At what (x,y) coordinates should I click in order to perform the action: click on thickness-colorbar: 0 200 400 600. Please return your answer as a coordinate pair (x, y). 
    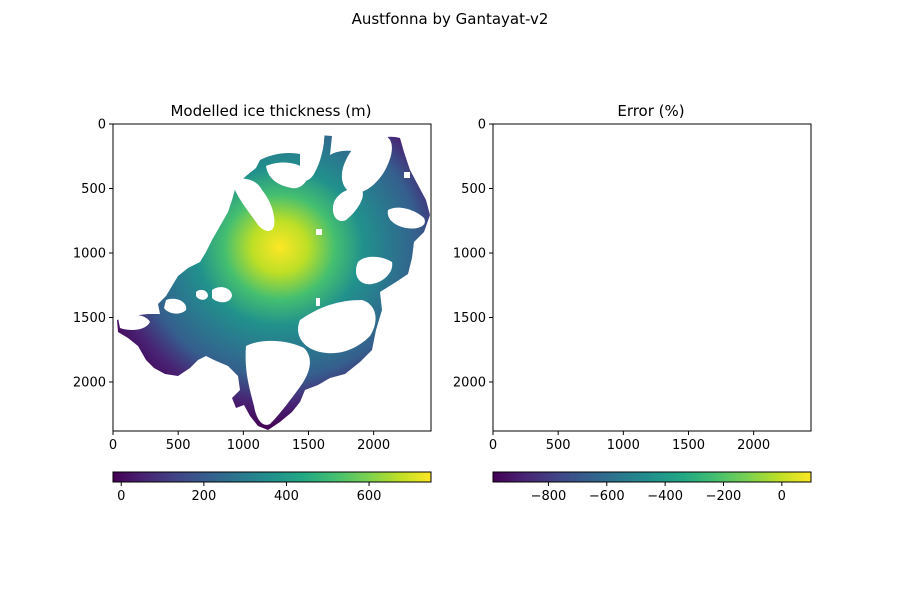
    Looking at the image, I should click on (272, 487).